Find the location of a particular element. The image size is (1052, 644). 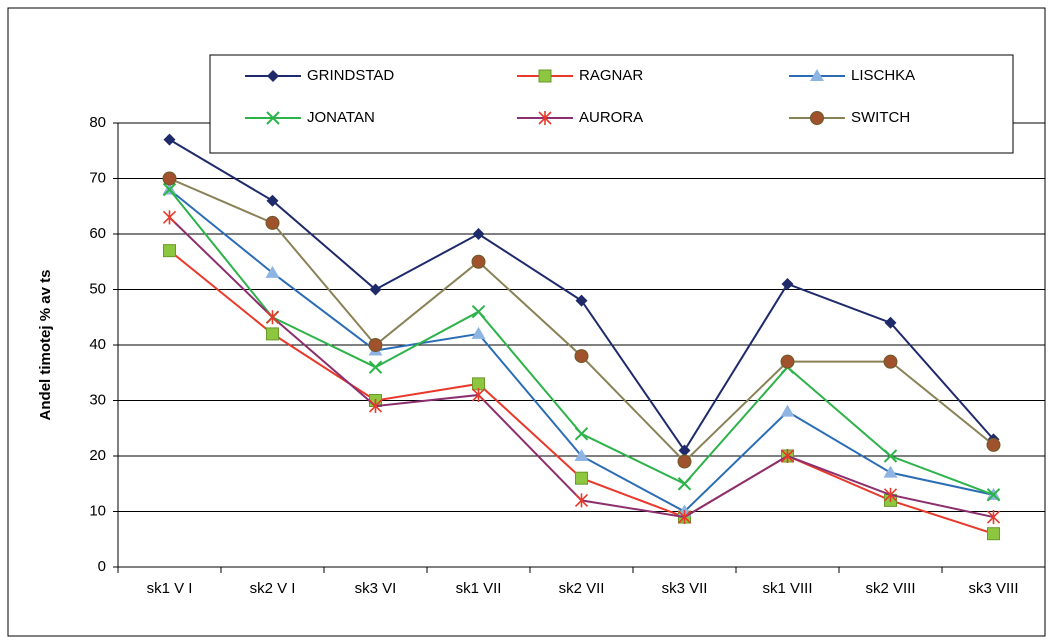

legend-label: JONATAN is located at coordinates (341, 117).